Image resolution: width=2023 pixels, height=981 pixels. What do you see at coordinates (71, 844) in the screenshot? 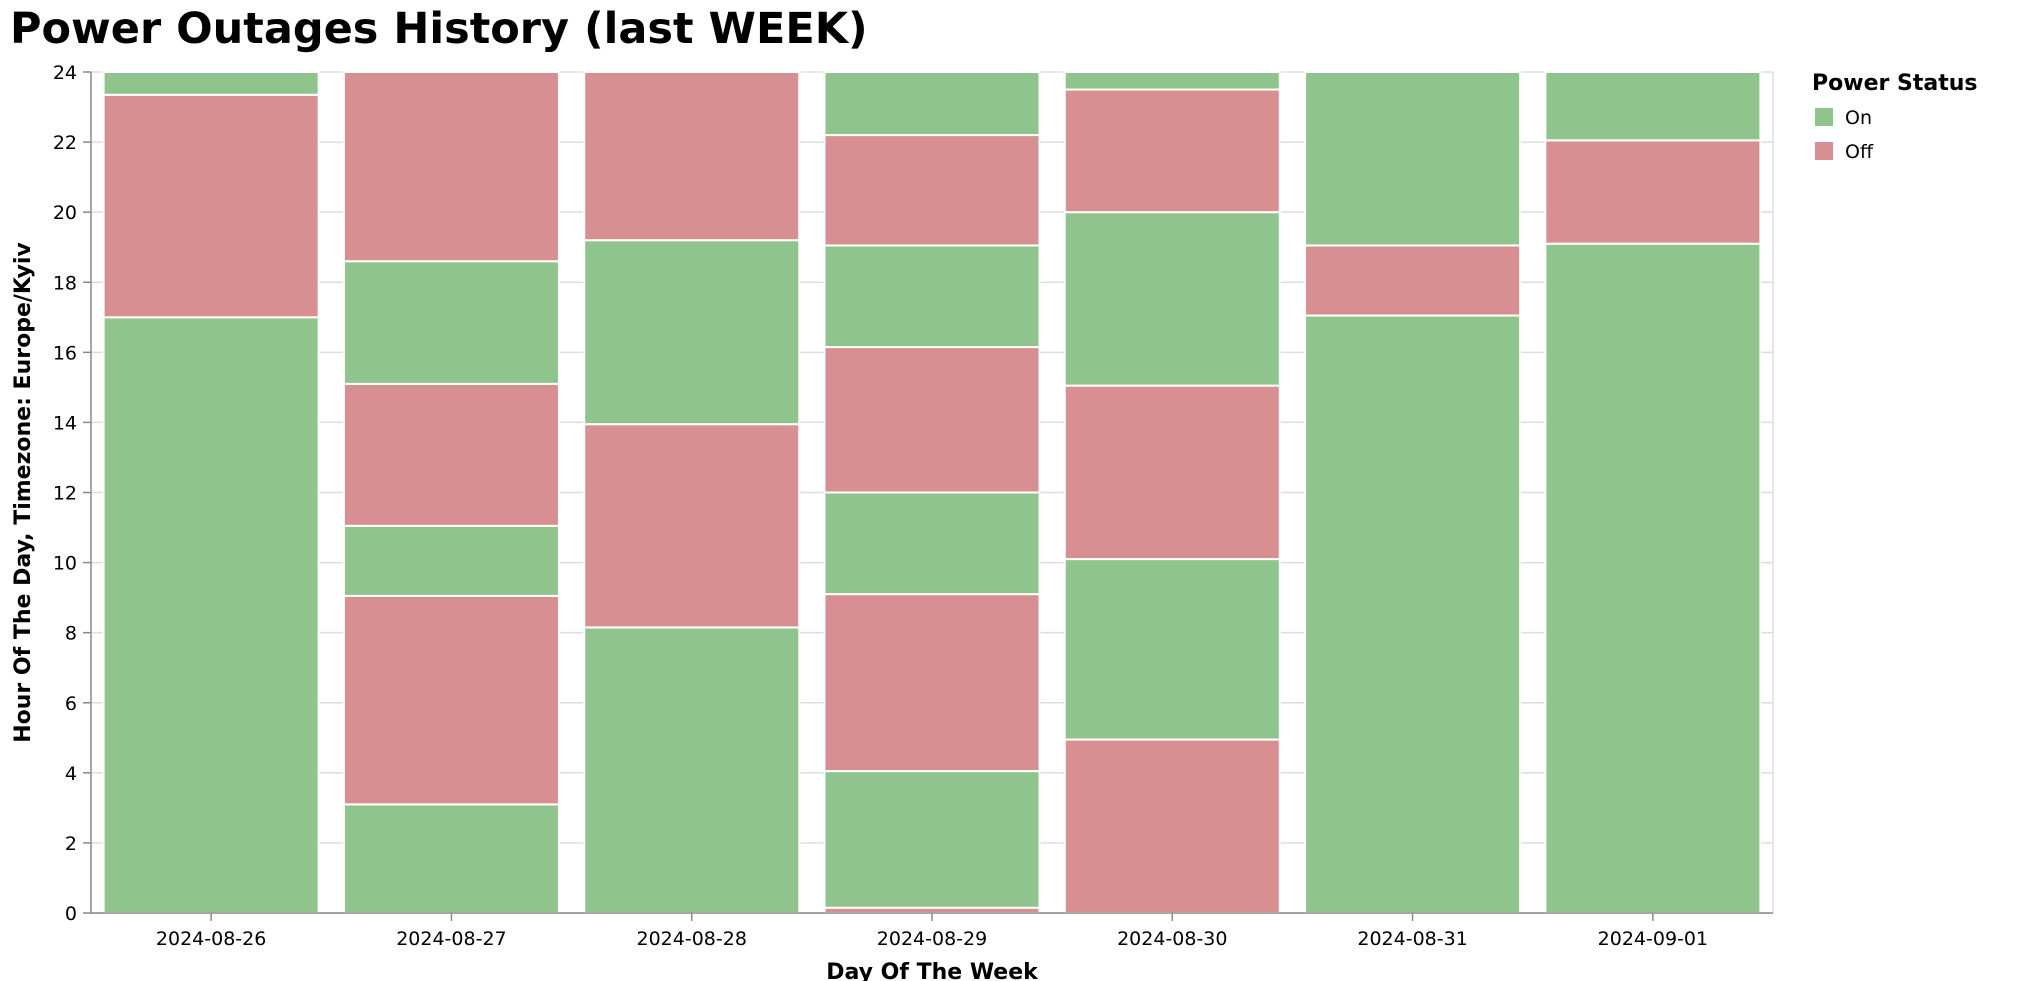
I see `y-tick-label-1: 2` at bounding box center [71, 844].